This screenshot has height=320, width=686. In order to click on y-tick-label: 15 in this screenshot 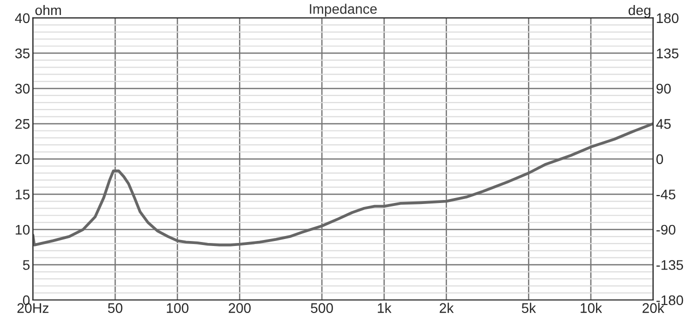, I will do `click(23, 195)`.